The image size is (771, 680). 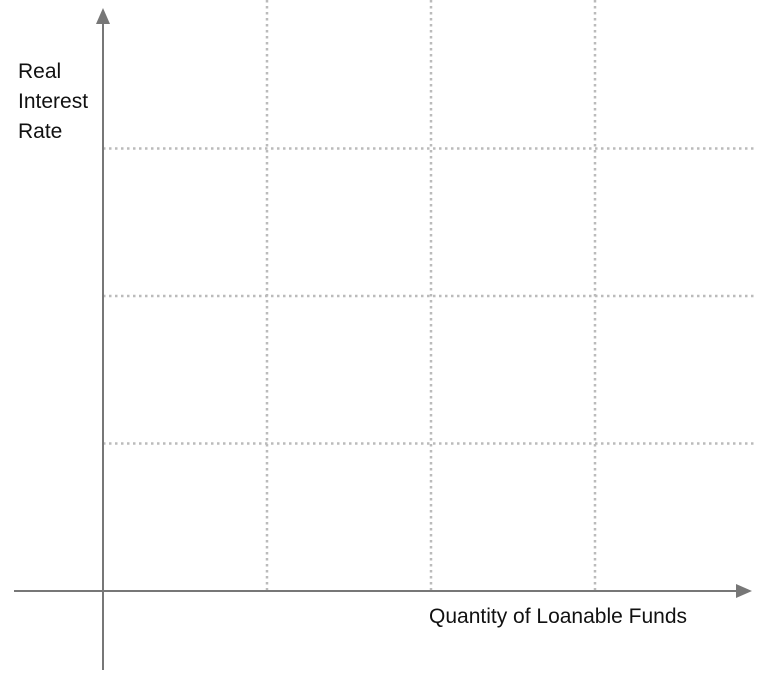 I want to click on y-axis-label-line-2: Interest, so click(x=53, y=101).